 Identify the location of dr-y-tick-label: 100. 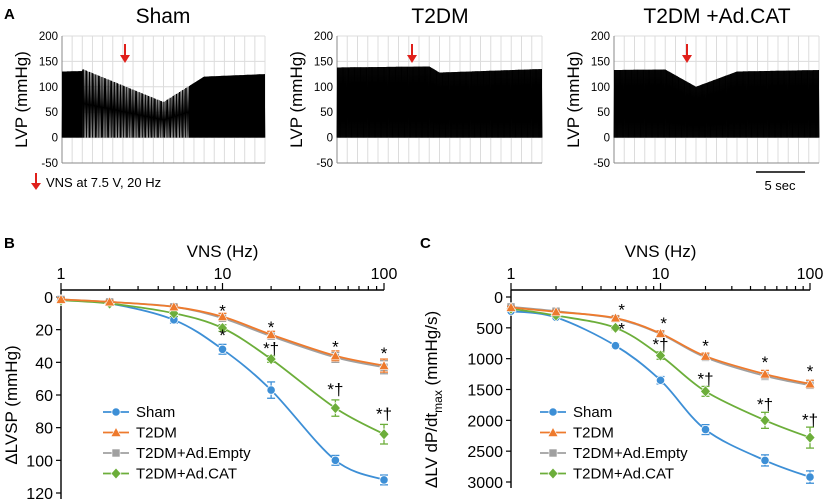
(39, 461).